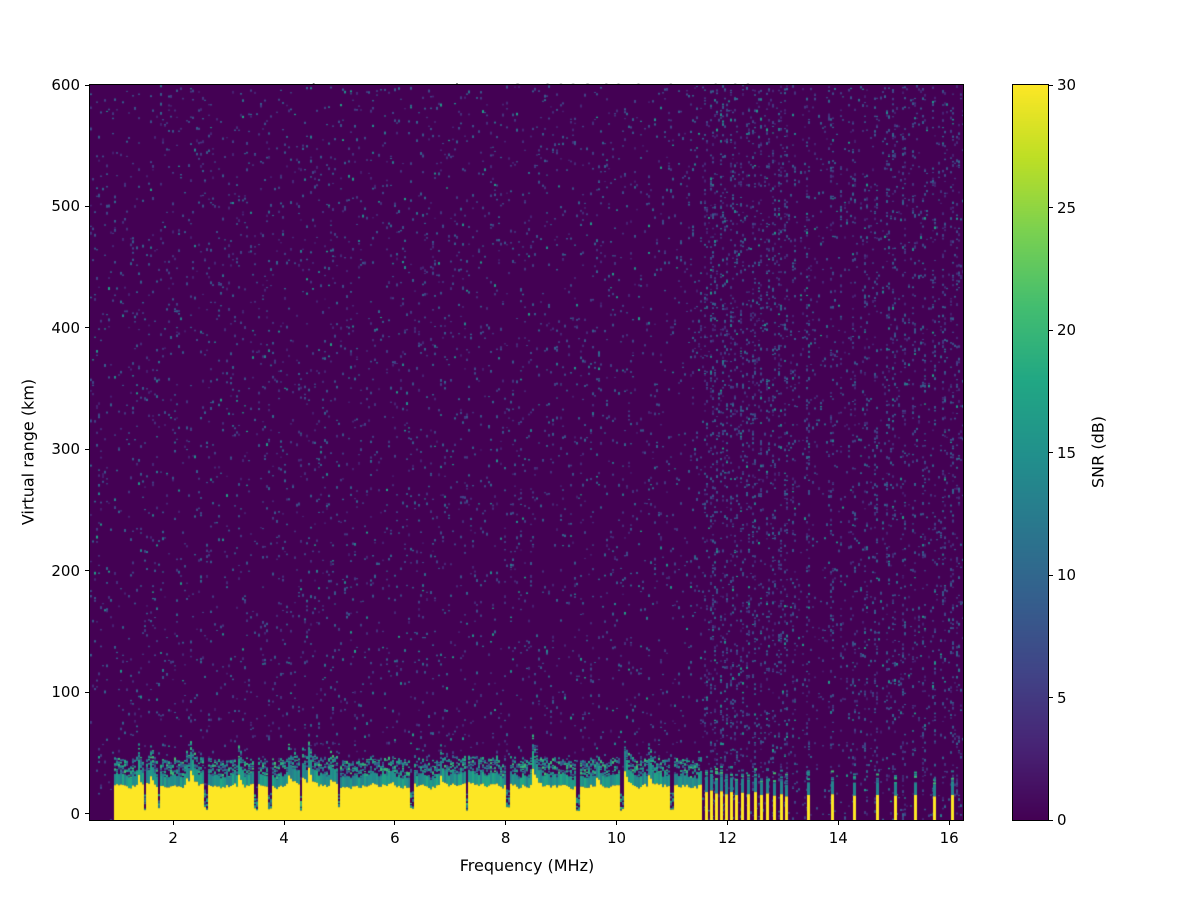  What do you see at coordinates (284, 838) in the screenshot?
I see `x-tick-label: 4` at bounding box center [284, 838].